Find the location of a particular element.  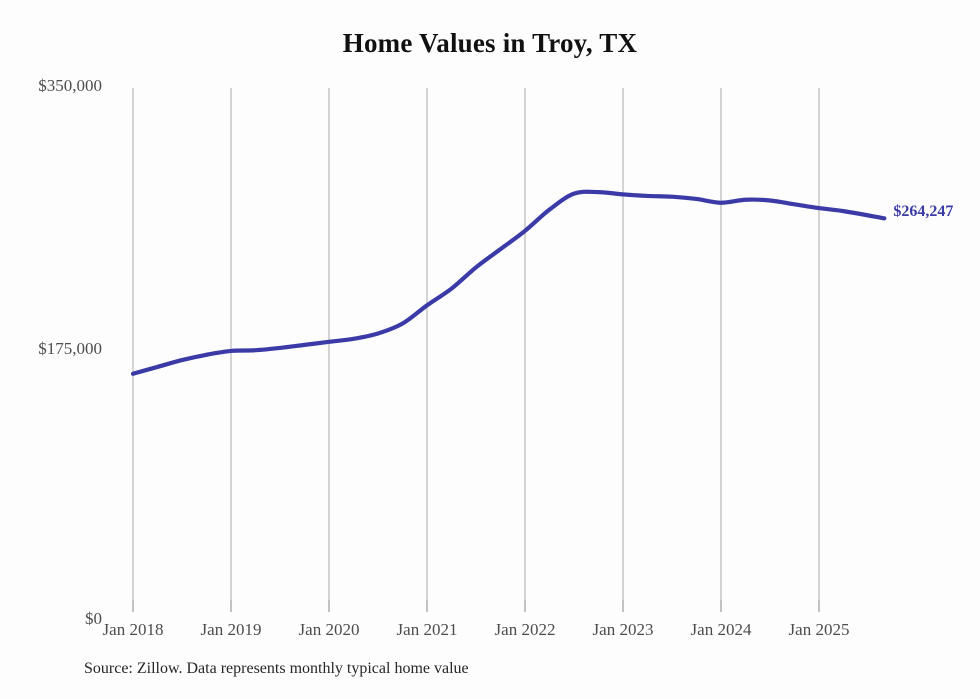

x-axis-tick-label-jan-2025: Jan 2025 is located at coordinates (819, 629).